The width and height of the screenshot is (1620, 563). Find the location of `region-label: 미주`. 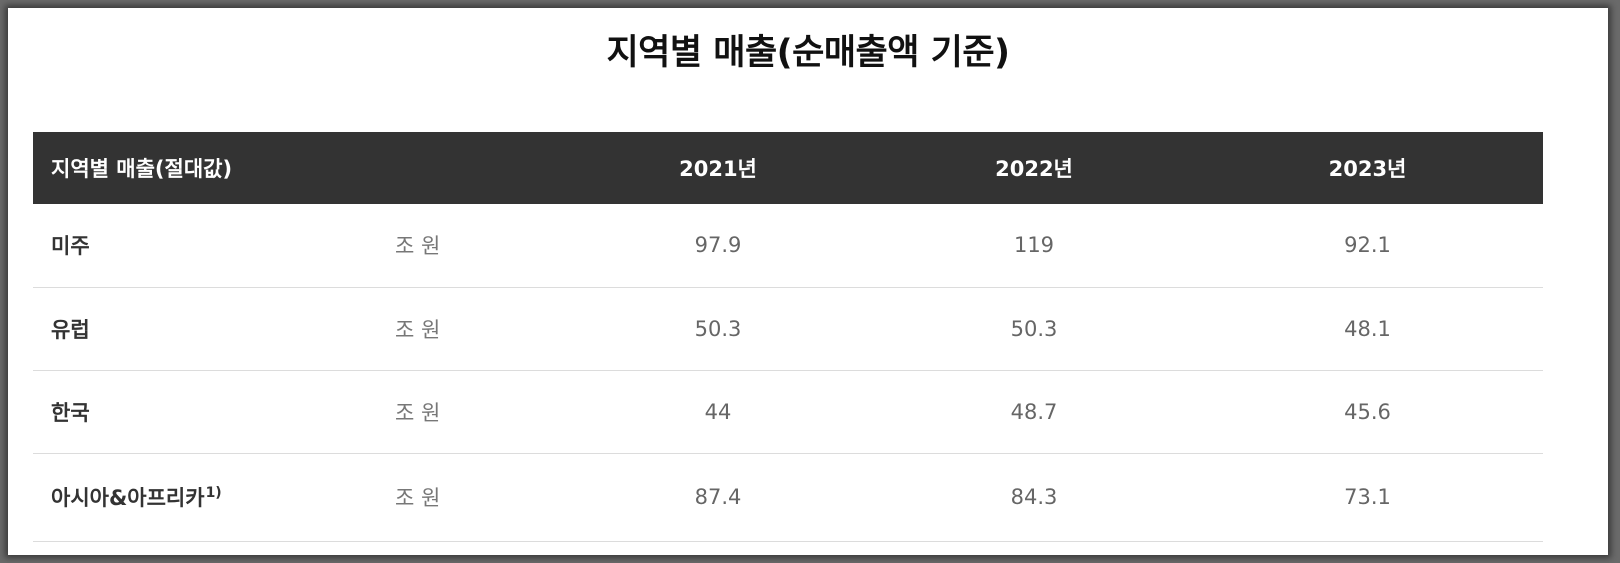

region-label: 미주 is located at coordinates (70, 246).